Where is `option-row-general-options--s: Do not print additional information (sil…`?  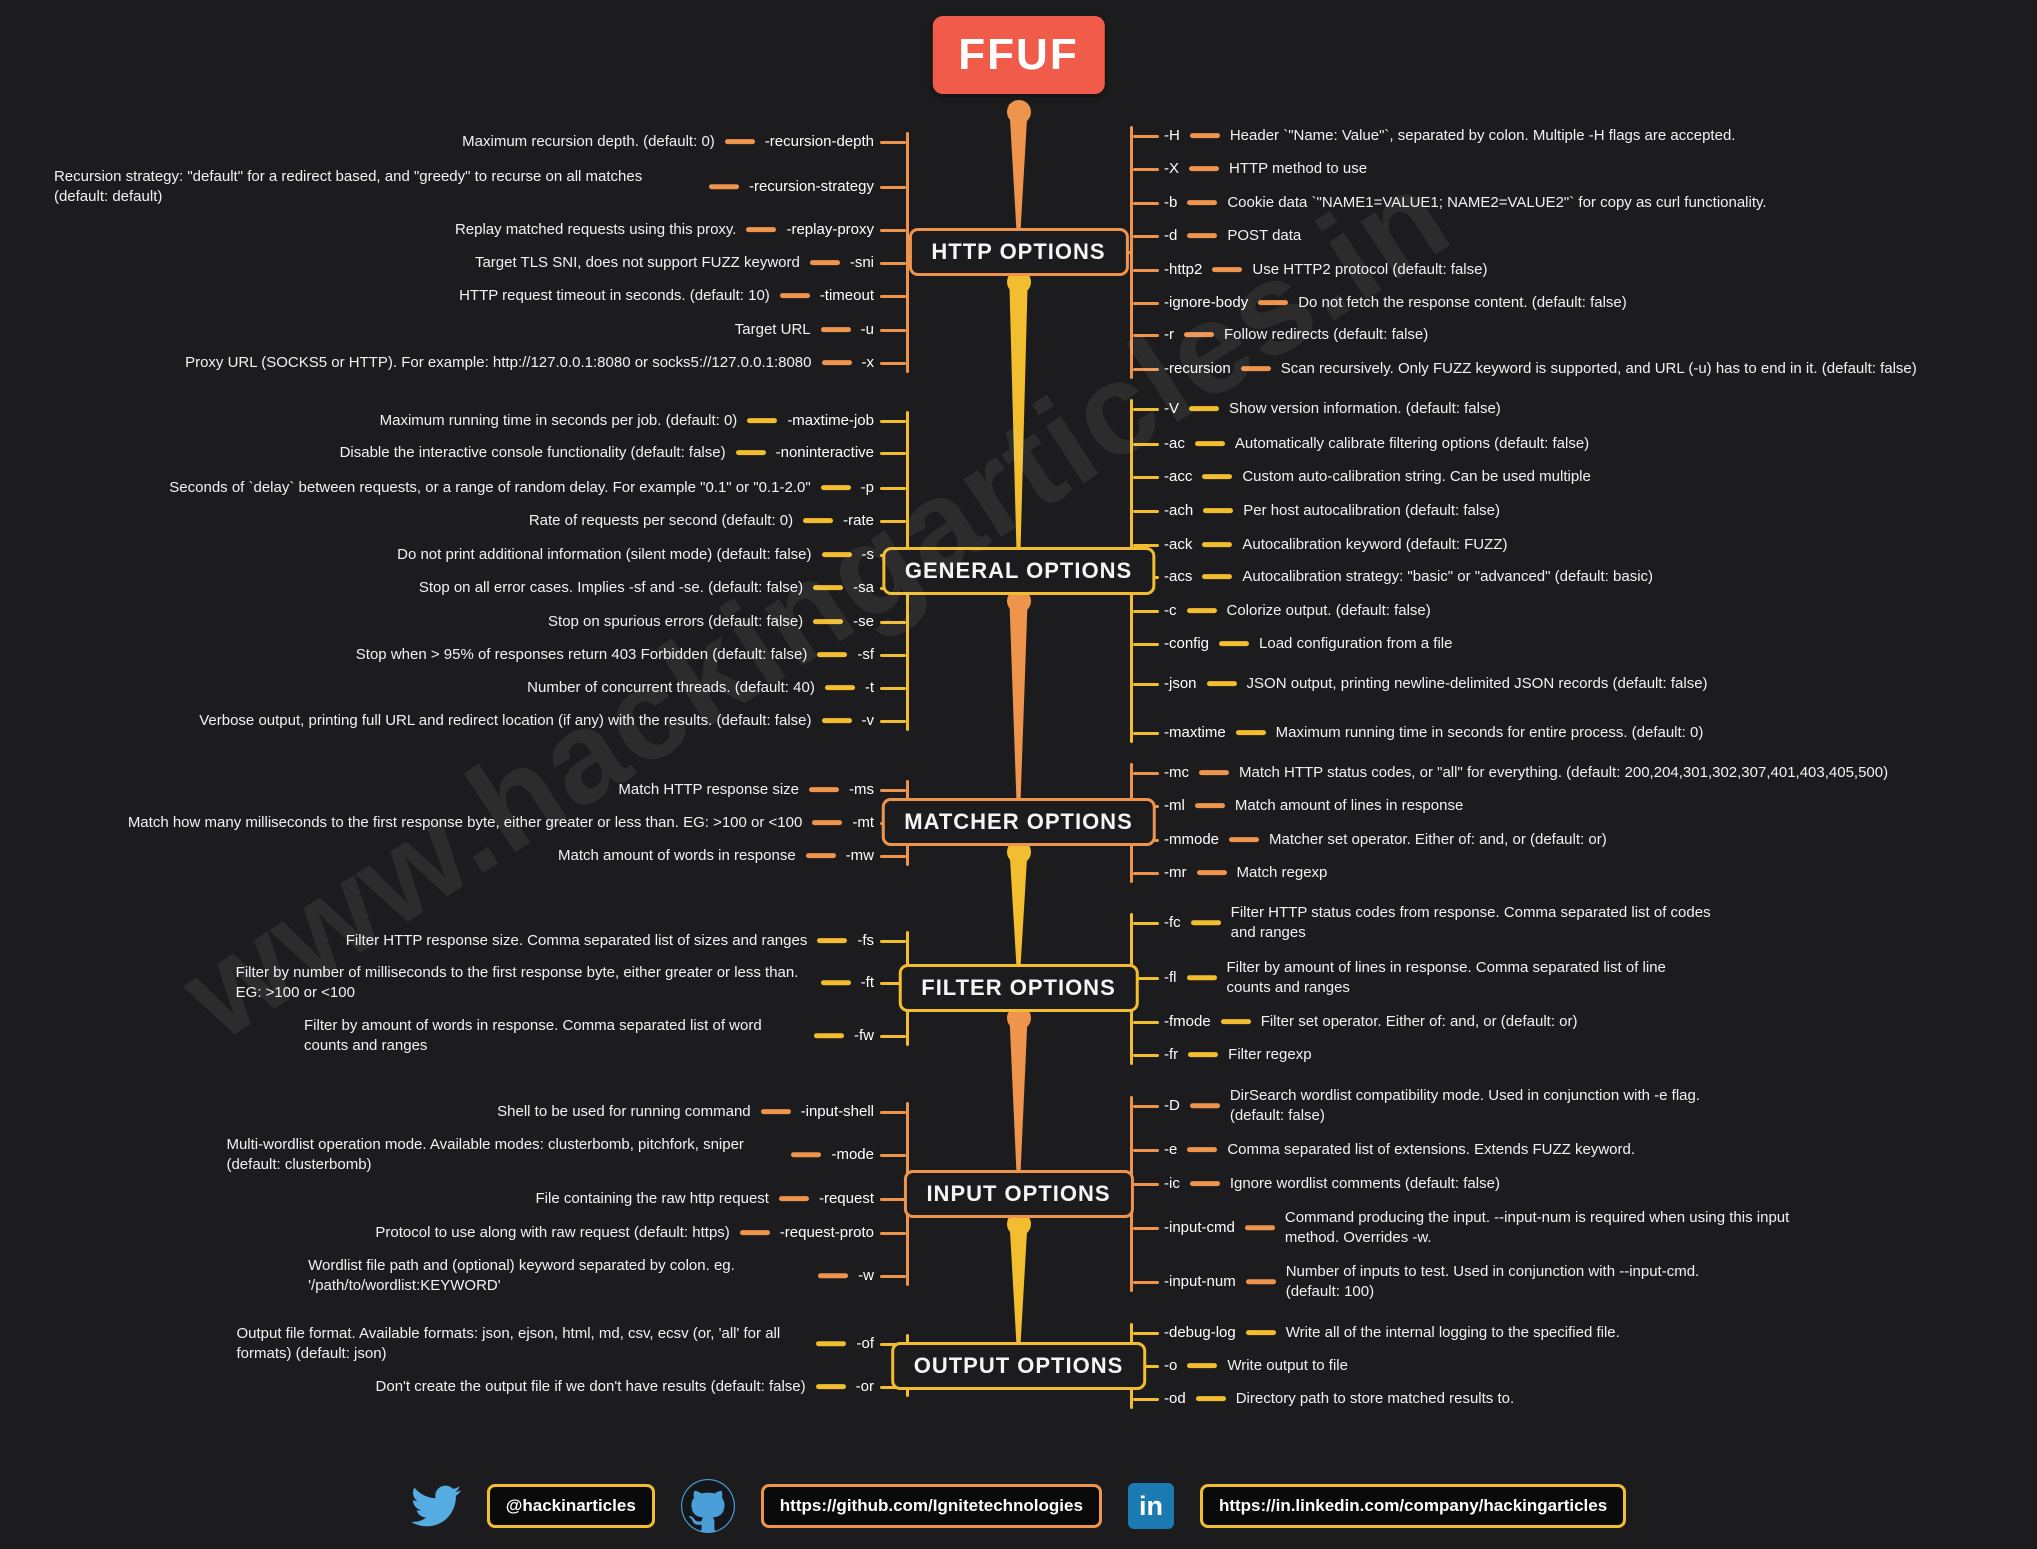
option-row-general-options--s: Do not print additional information (sil… is located at coordinates (635, 555).